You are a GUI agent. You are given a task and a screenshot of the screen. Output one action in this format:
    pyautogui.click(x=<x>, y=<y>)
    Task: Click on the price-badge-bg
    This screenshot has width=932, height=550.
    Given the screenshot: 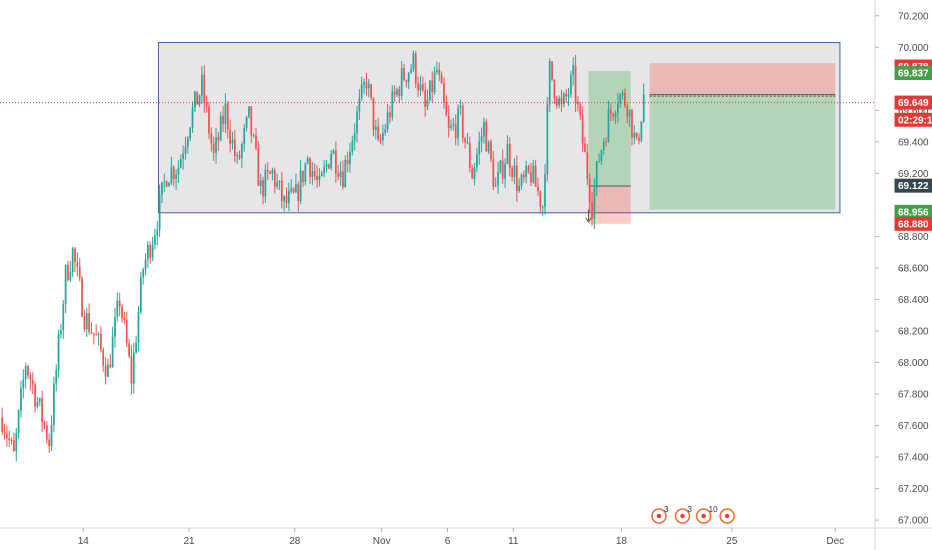 What is the action you would take?
    pyautogui.click(x=913, y=72)
    